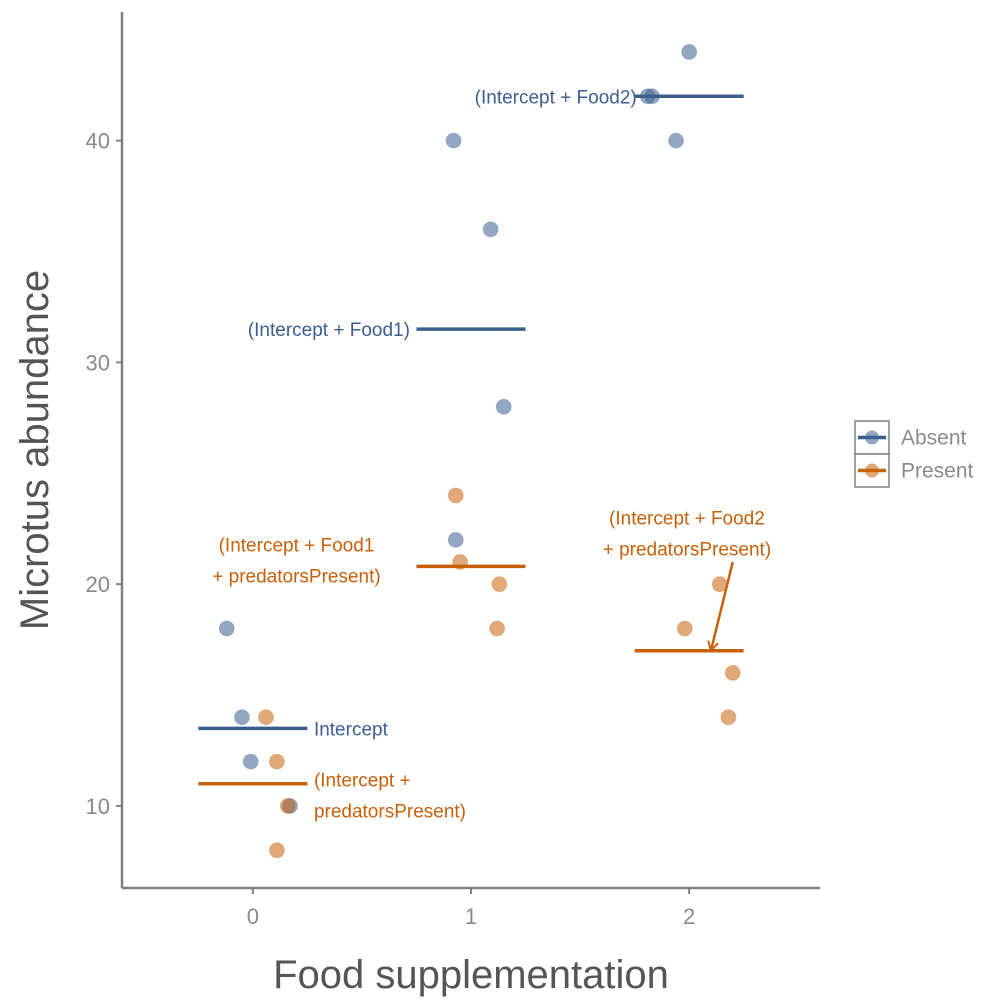 The width and height of the screenshot is (1008, 1008). I want to click on annotation-label: (Intercept +, so click(362, 780).